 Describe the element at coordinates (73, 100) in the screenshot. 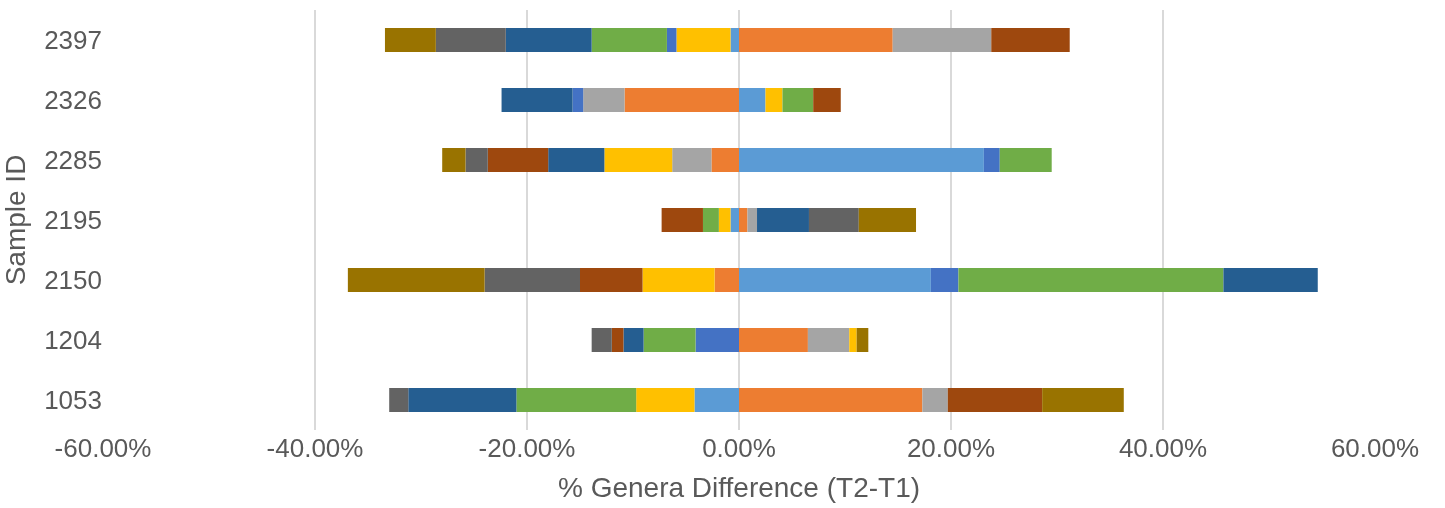

I see `y-tick-label: 2326` at that location.